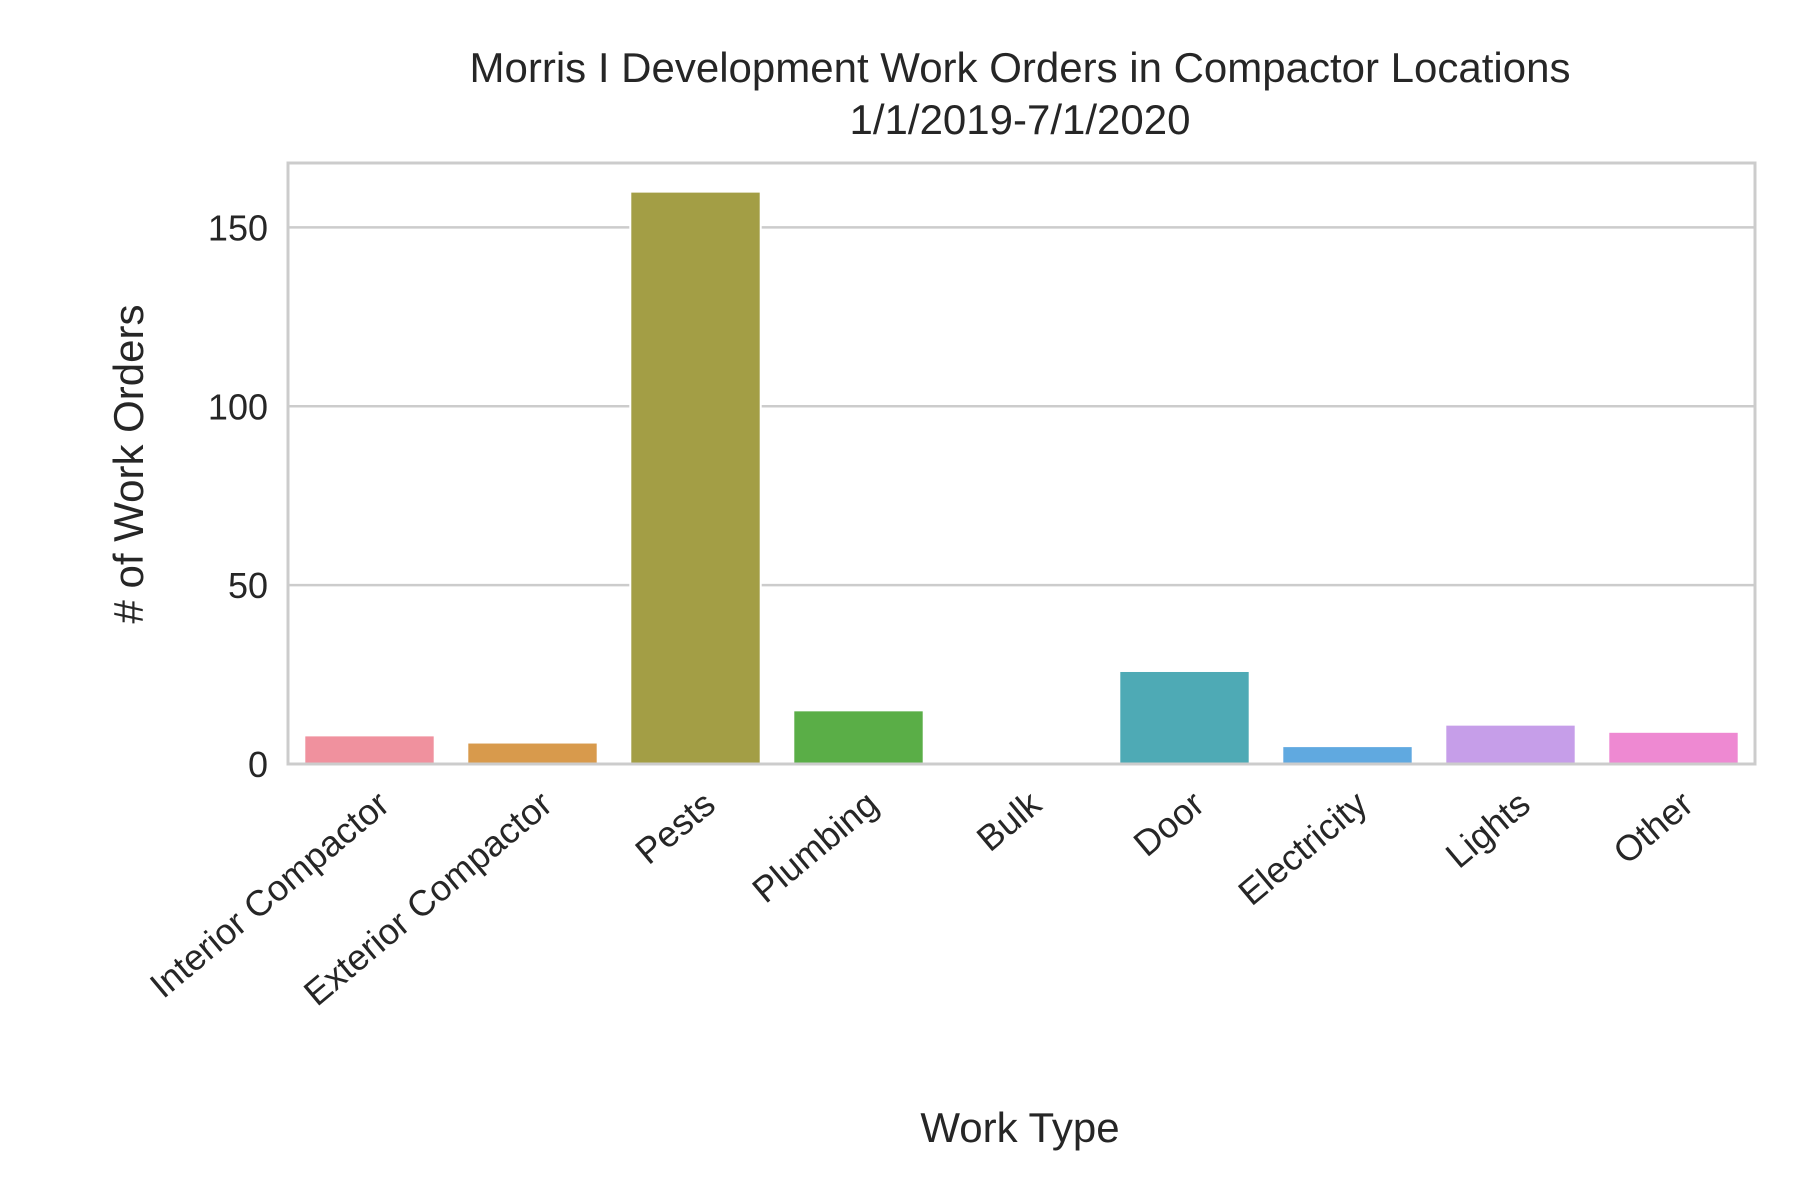  Describe the element at coordinates (1510, 744) in the screenshot. I see `bar-lights` at that location.